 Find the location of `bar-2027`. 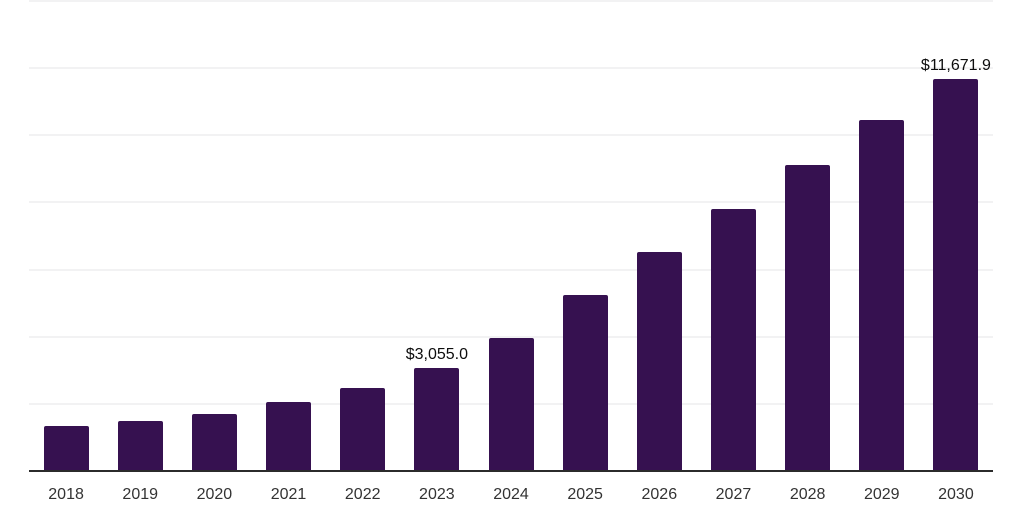

bar-2027 is located at coordinates (733, 340).